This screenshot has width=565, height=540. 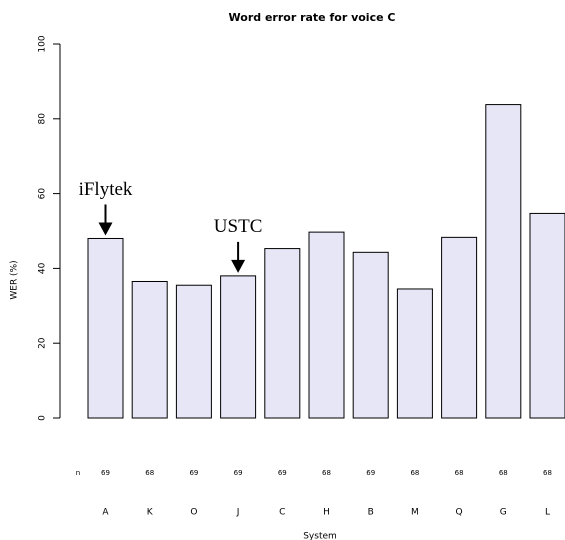 What do you see at coordinates (320, 536) in the screenshot?
I see `x-axis-label: System` at bounding box center [320, 536].